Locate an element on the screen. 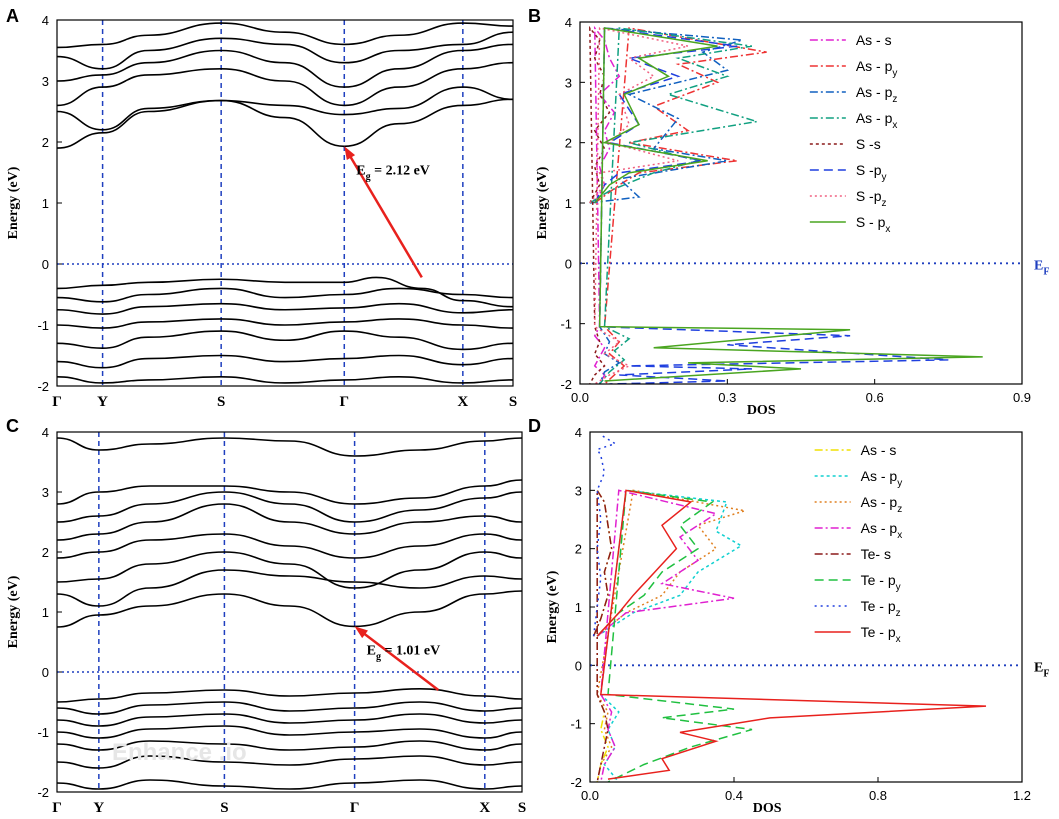 This screenshot has width=1059, height=819. band-line-band-c2 is located at coordinates (289, 588).